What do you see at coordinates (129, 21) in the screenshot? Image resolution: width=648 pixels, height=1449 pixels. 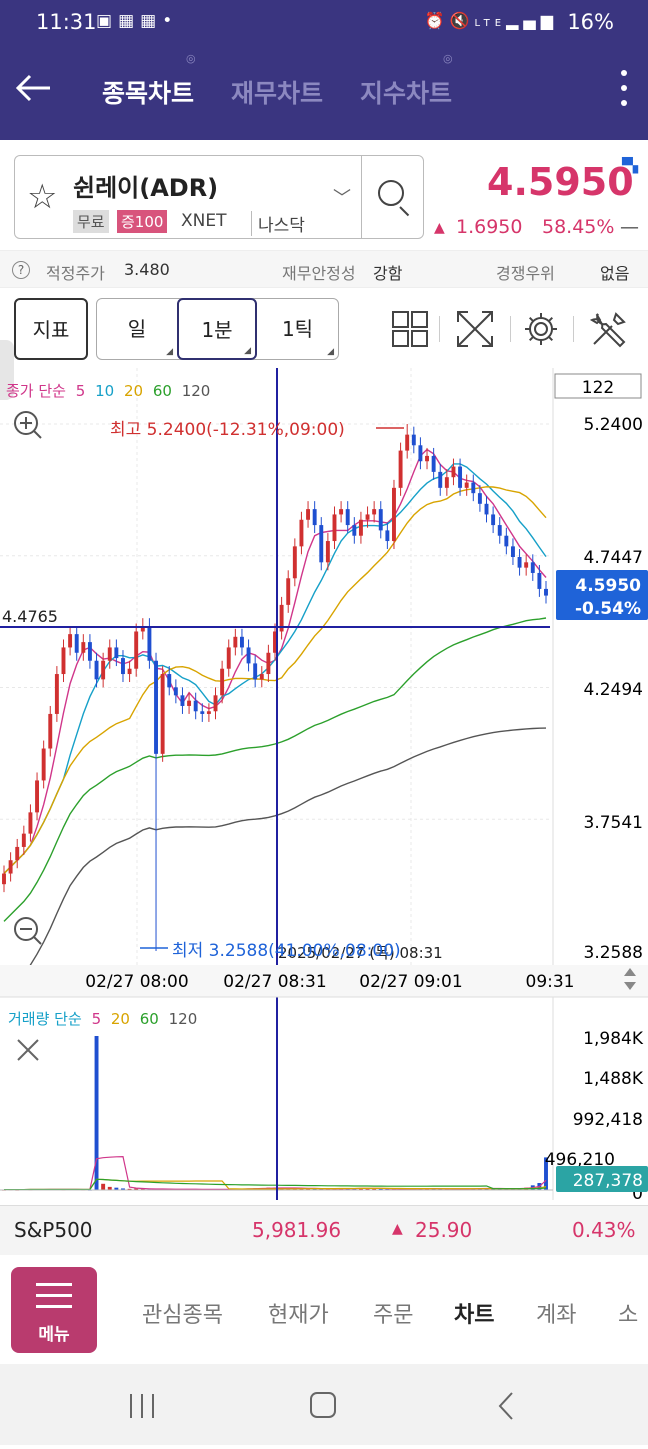 I see `calendar-27-icon: ▦` at bounding box center [129, 21].